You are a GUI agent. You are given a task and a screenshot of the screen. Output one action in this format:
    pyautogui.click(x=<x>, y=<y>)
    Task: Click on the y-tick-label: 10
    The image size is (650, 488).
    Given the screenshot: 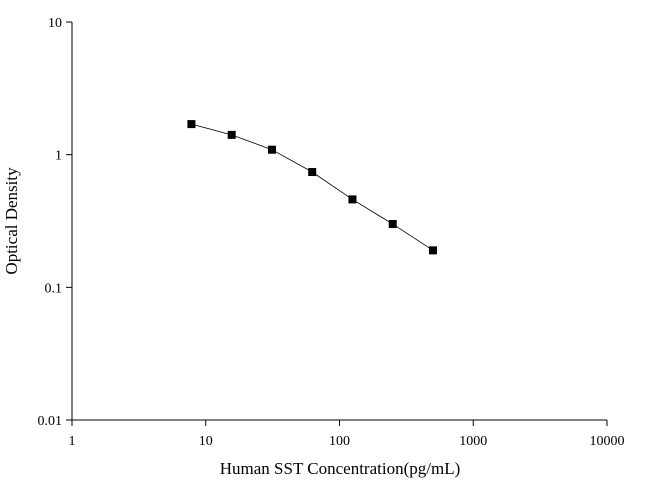 What is the action you would take?
    pyautogui.click(x=55, y=23)
    